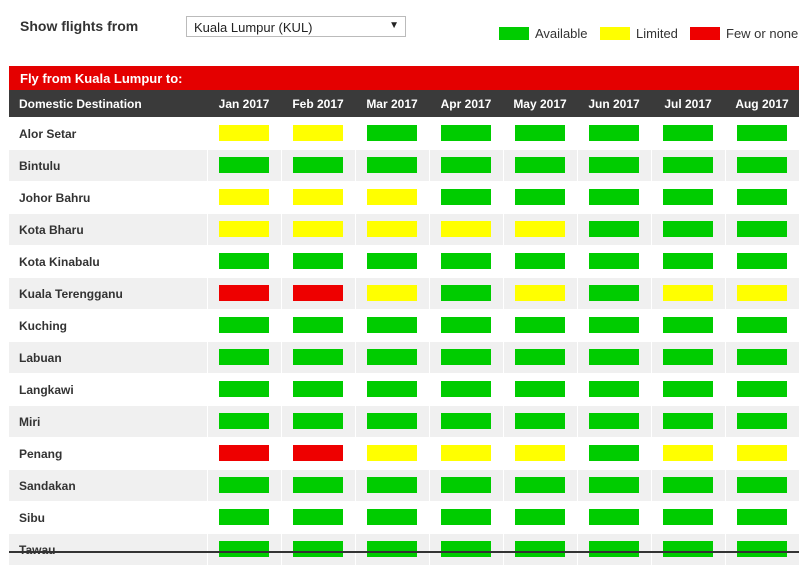  Describe the element at coordinates (296, 26) in the screenshot. I see `origin-select: Kuala Lumpur (KUL) ▼` at that location.